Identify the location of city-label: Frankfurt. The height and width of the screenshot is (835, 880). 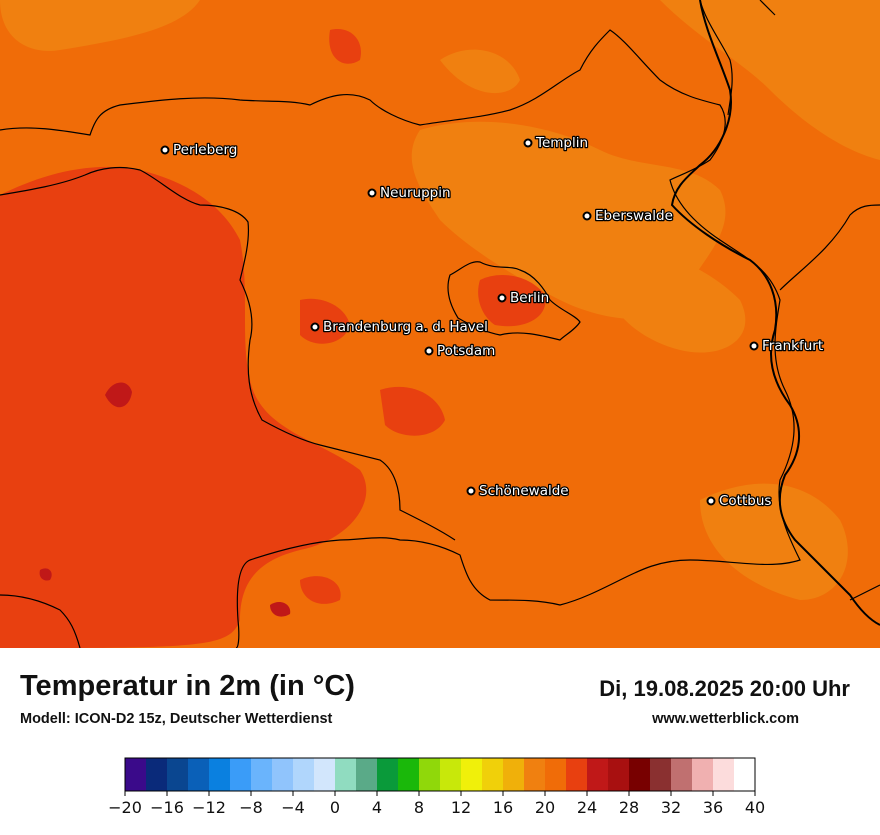
(792, 346).